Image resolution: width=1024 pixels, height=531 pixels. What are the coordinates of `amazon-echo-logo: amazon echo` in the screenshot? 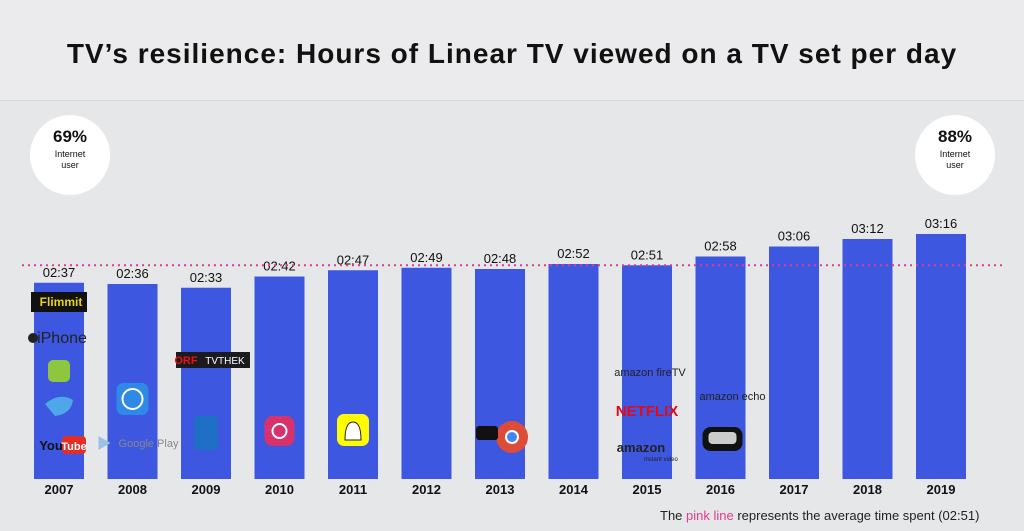 It's located at (732, 397).